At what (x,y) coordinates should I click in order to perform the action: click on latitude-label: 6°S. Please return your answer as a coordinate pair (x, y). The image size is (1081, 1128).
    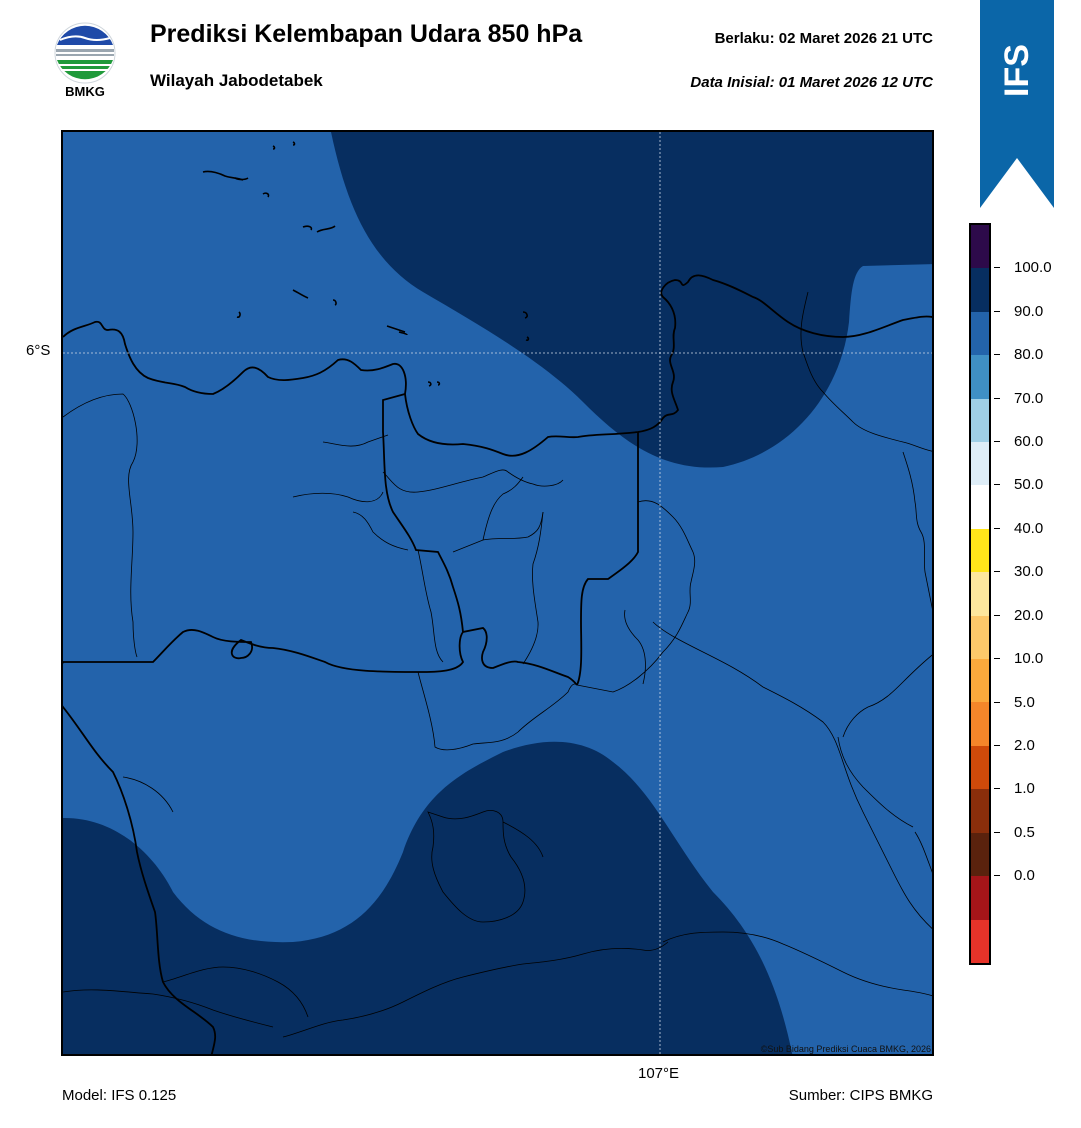
    Looking at the image, I should click on (38, 350).